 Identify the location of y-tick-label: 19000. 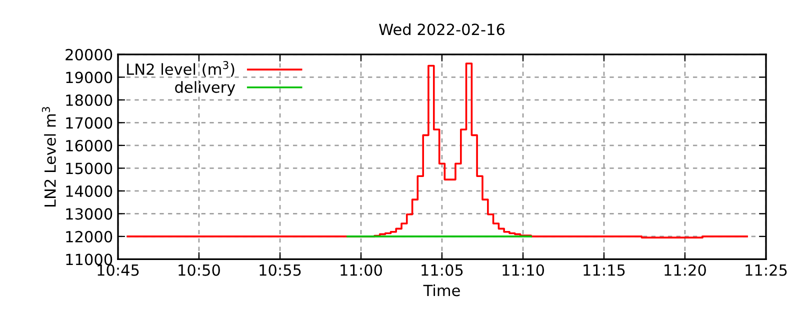
(89, 78).